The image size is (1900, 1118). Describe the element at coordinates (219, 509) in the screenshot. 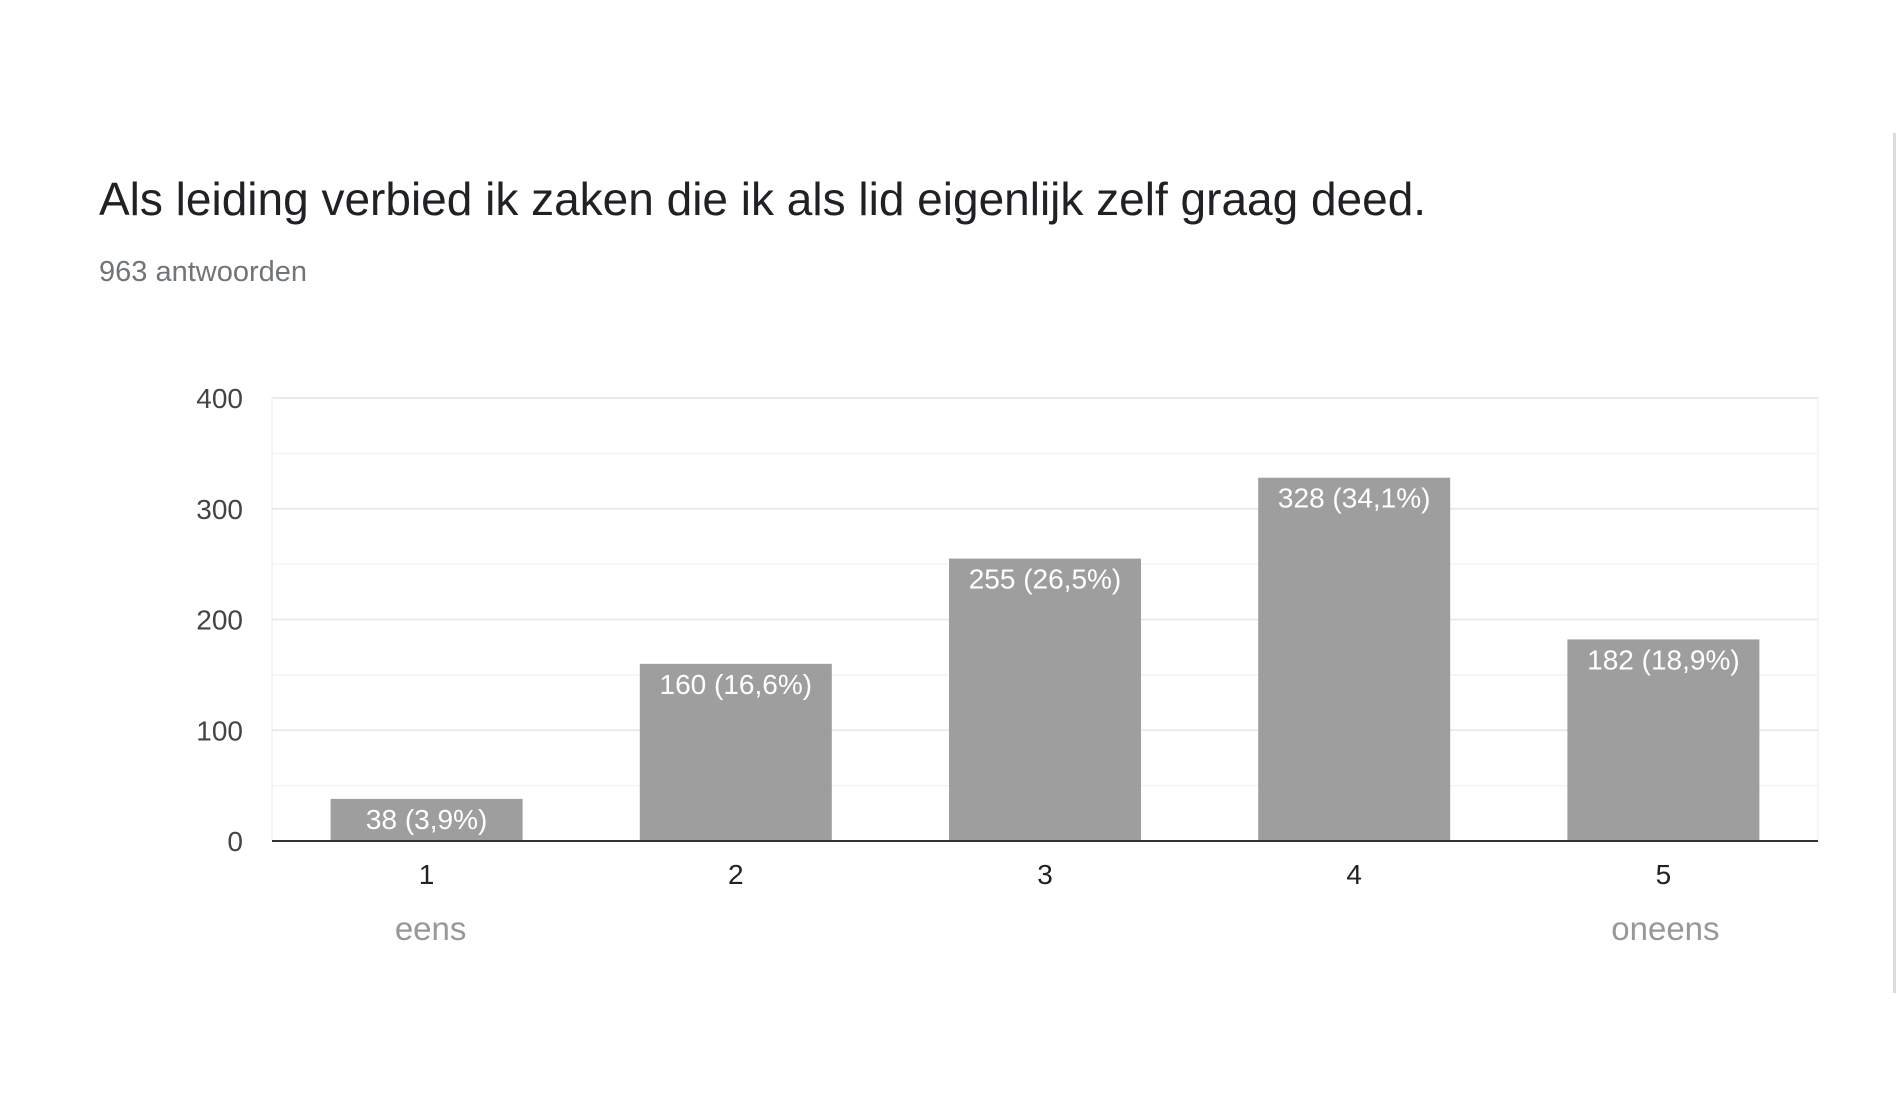

I see `y-tick-label: 300` at that location.